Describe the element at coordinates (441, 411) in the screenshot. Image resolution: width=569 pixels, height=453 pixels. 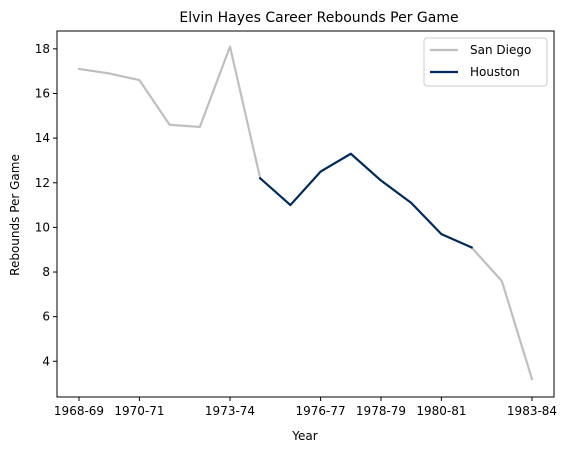
I see `x-tick-label: 1980-81` at that location.